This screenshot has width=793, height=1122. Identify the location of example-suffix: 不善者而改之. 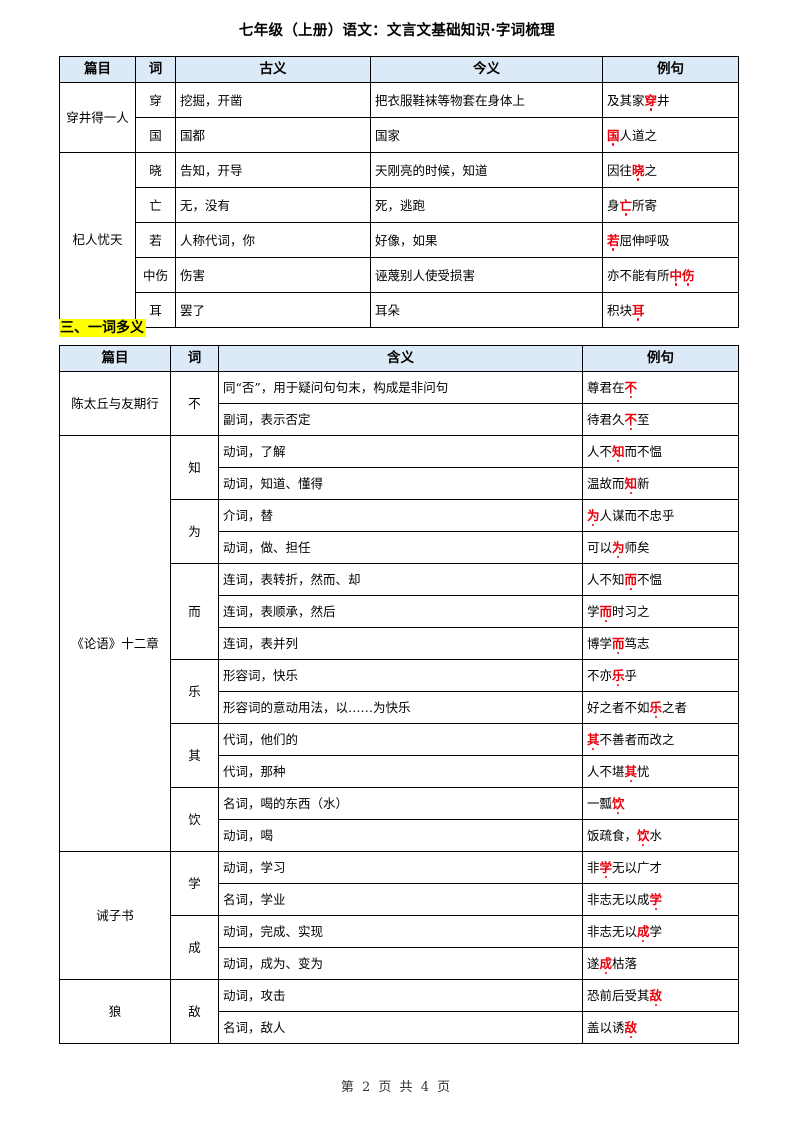
(637, 739).